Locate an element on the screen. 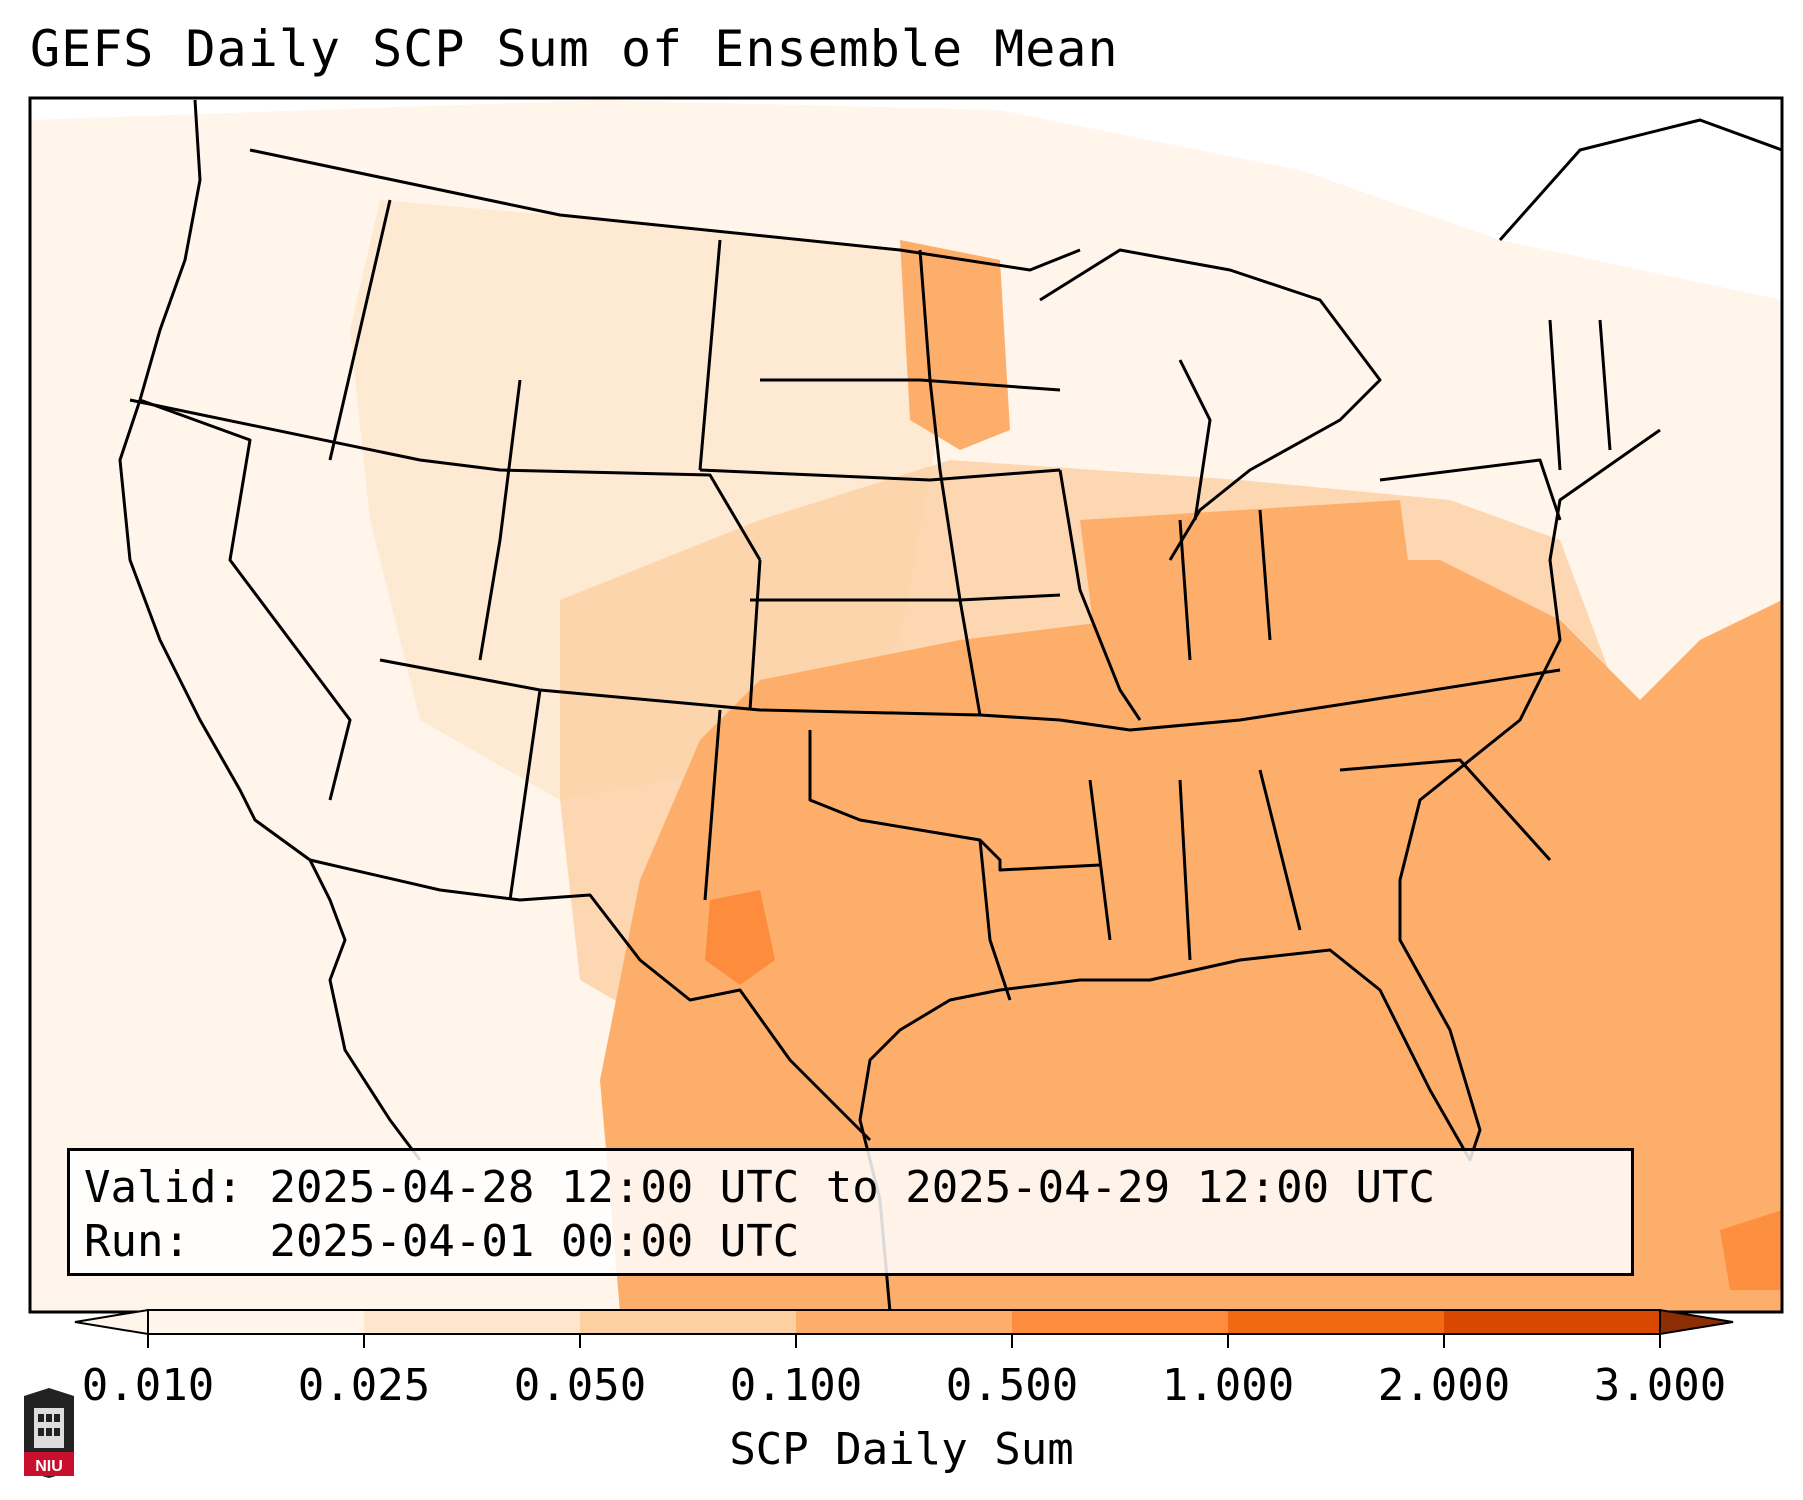 The height and width of the screenshot is (1500, 1803). valid-label: Valid: is located at coordinates (163, 1187).